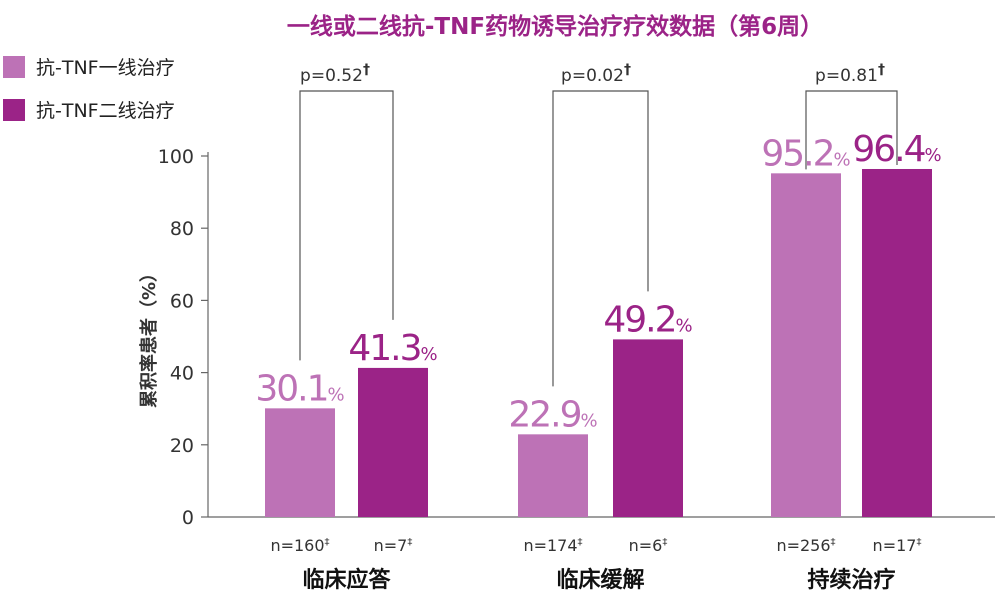 This screenshot has height=611, width=1000. I want to click on y-axis-title: 累积率患者（%）, so click(149, 336).